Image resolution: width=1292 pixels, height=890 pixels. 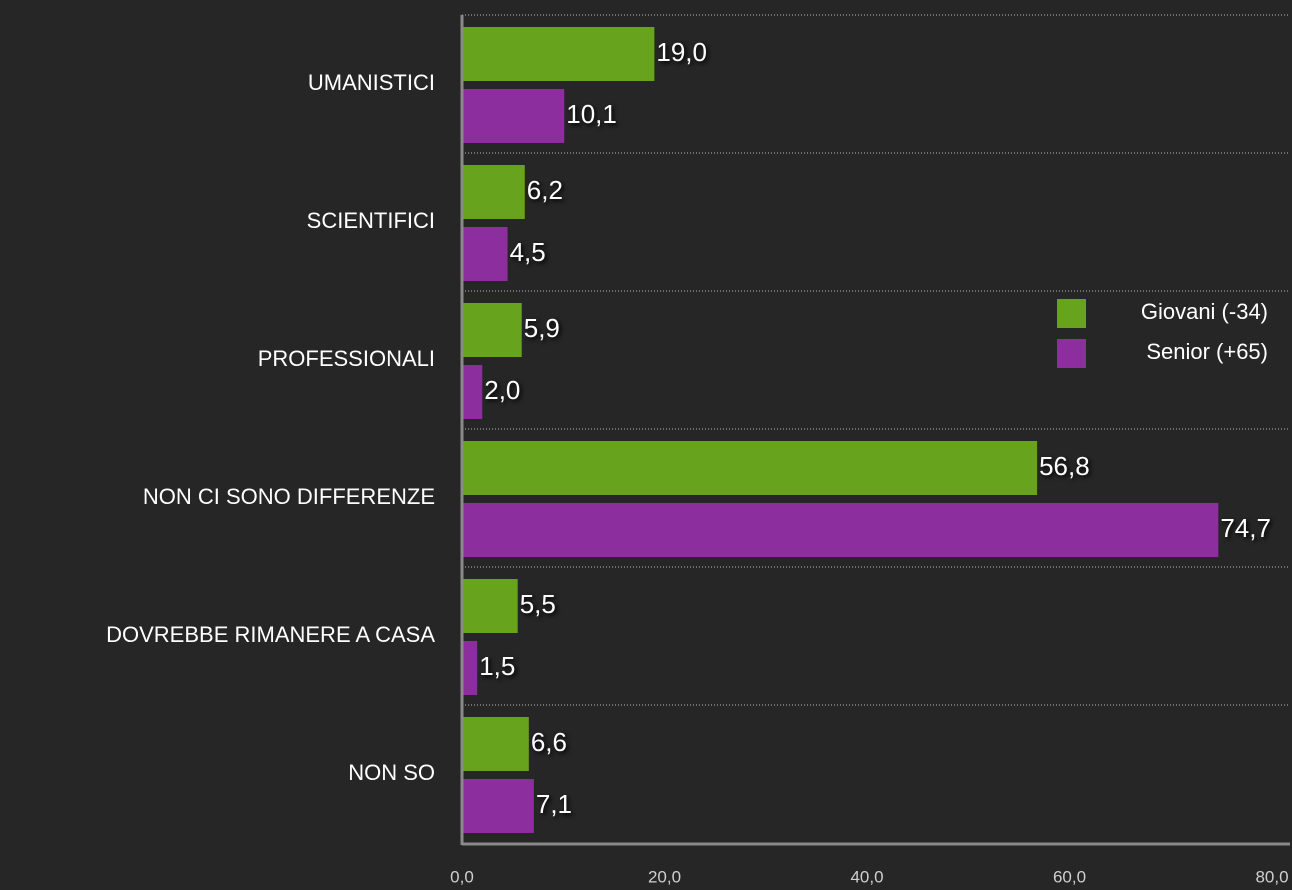 I want to click on value-label: 74,7, so click(x=1245, y=528).